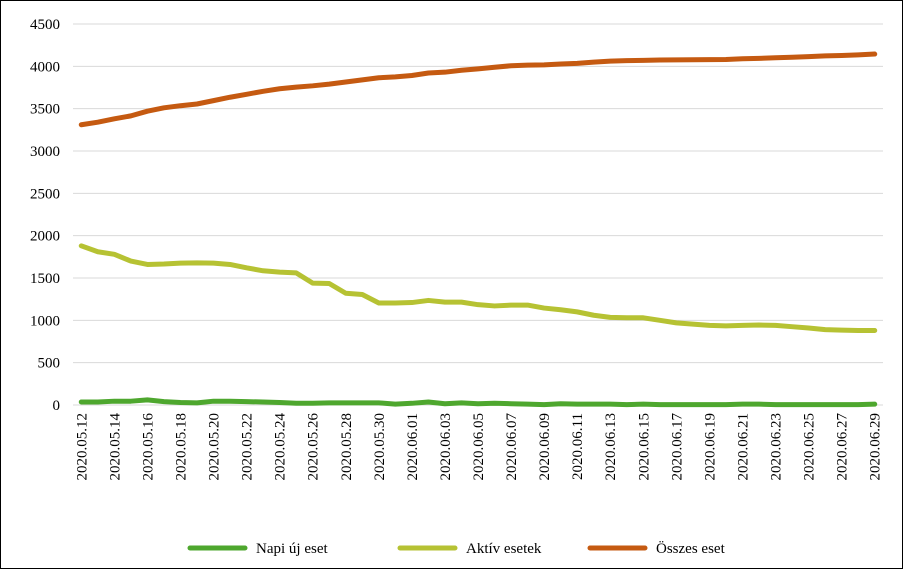 The height and width of the screenshot is (575, 904). I want to click on x-tick-label: 2020.06.13, so click(611, 447).